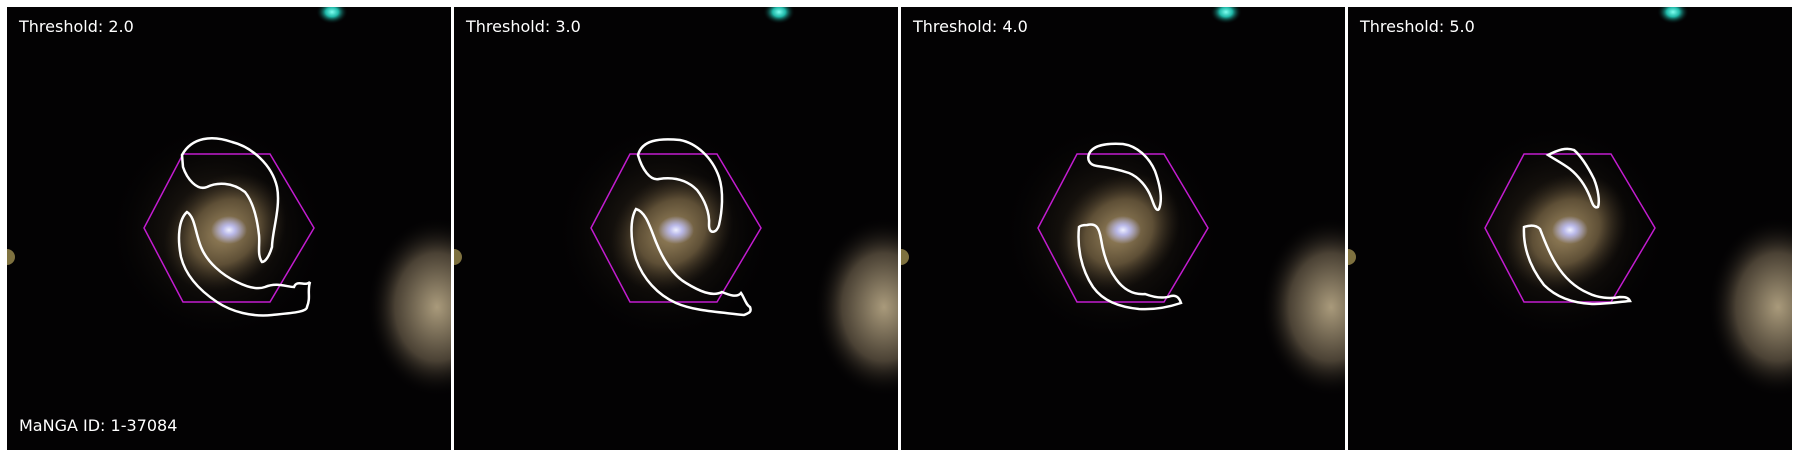 The height and width of the screenshot is (457, 1800). I want to click on threshold-label: Threshold: 3.0, so click(523, 26).